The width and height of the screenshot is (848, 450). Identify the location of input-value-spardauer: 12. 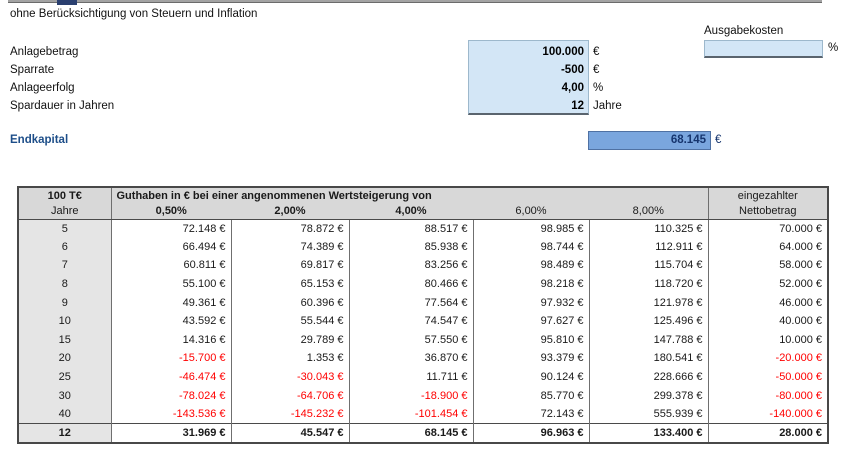
(577, 106).